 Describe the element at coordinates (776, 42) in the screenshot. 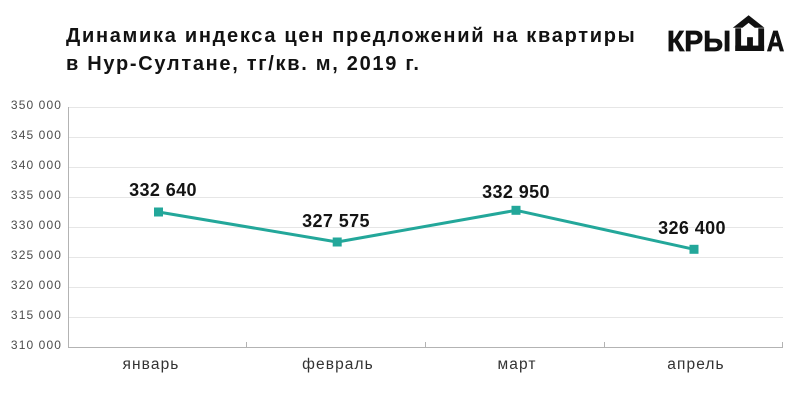

I see `svg-text: А` at that location.